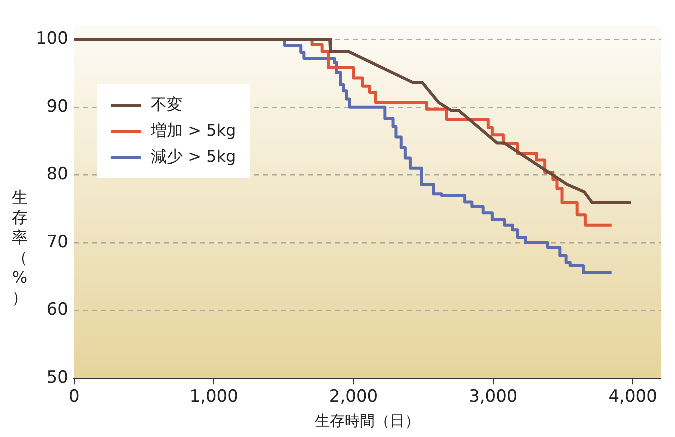 Image resolution: width=675 pixels, height=437 pixels. Describe the element at coordinates (52, 38) in the screenshot. I see `y-tick-label: 100` at that location.